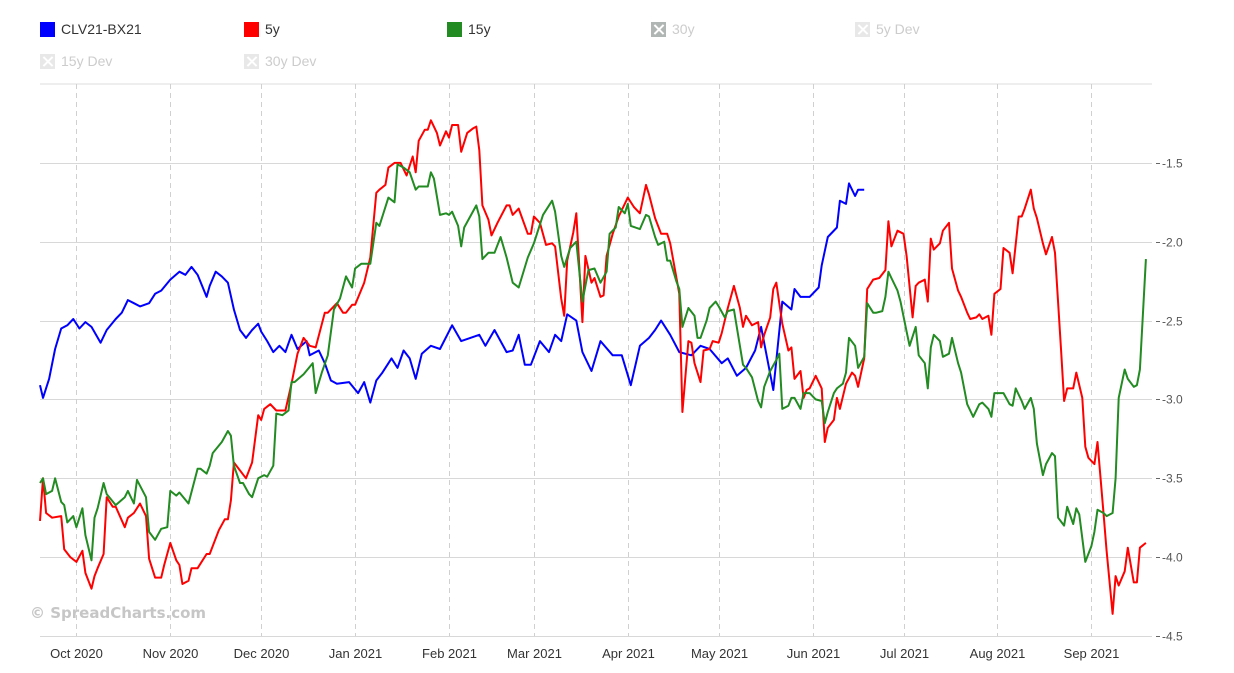 The width and height of the screenshot is (1234, 673). I want to click on x-tick-label: Oct 2020, so click(76, 653).